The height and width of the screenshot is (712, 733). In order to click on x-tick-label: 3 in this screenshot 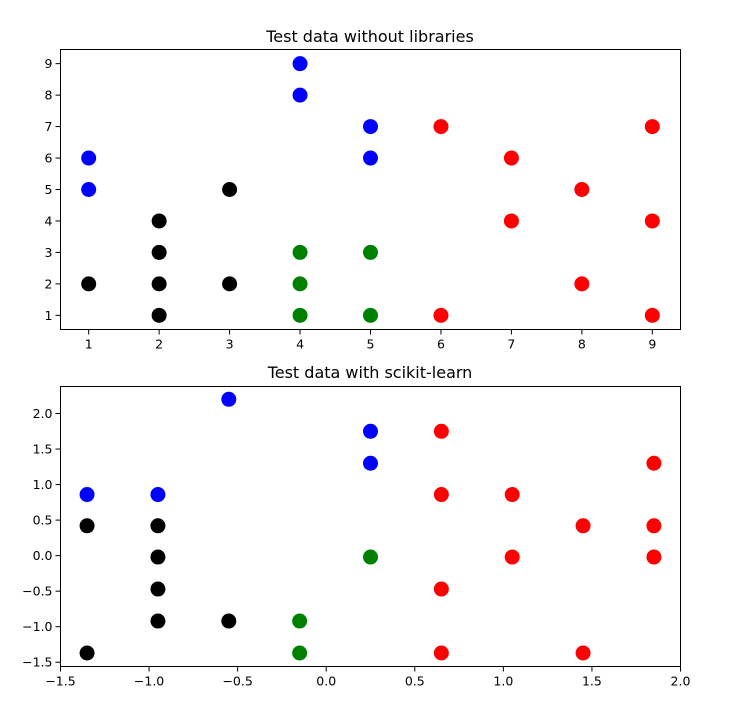, I will do `click(230, 344)`.